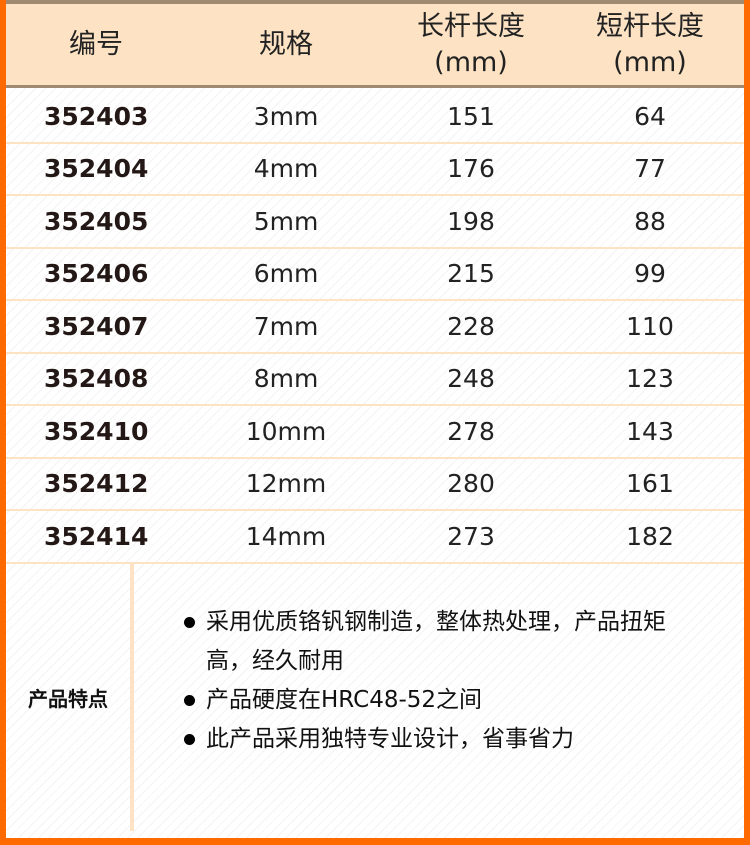 This screenshot has width=750, height=845. I want to click on cell-long-arm: 176, so click(471, 169).